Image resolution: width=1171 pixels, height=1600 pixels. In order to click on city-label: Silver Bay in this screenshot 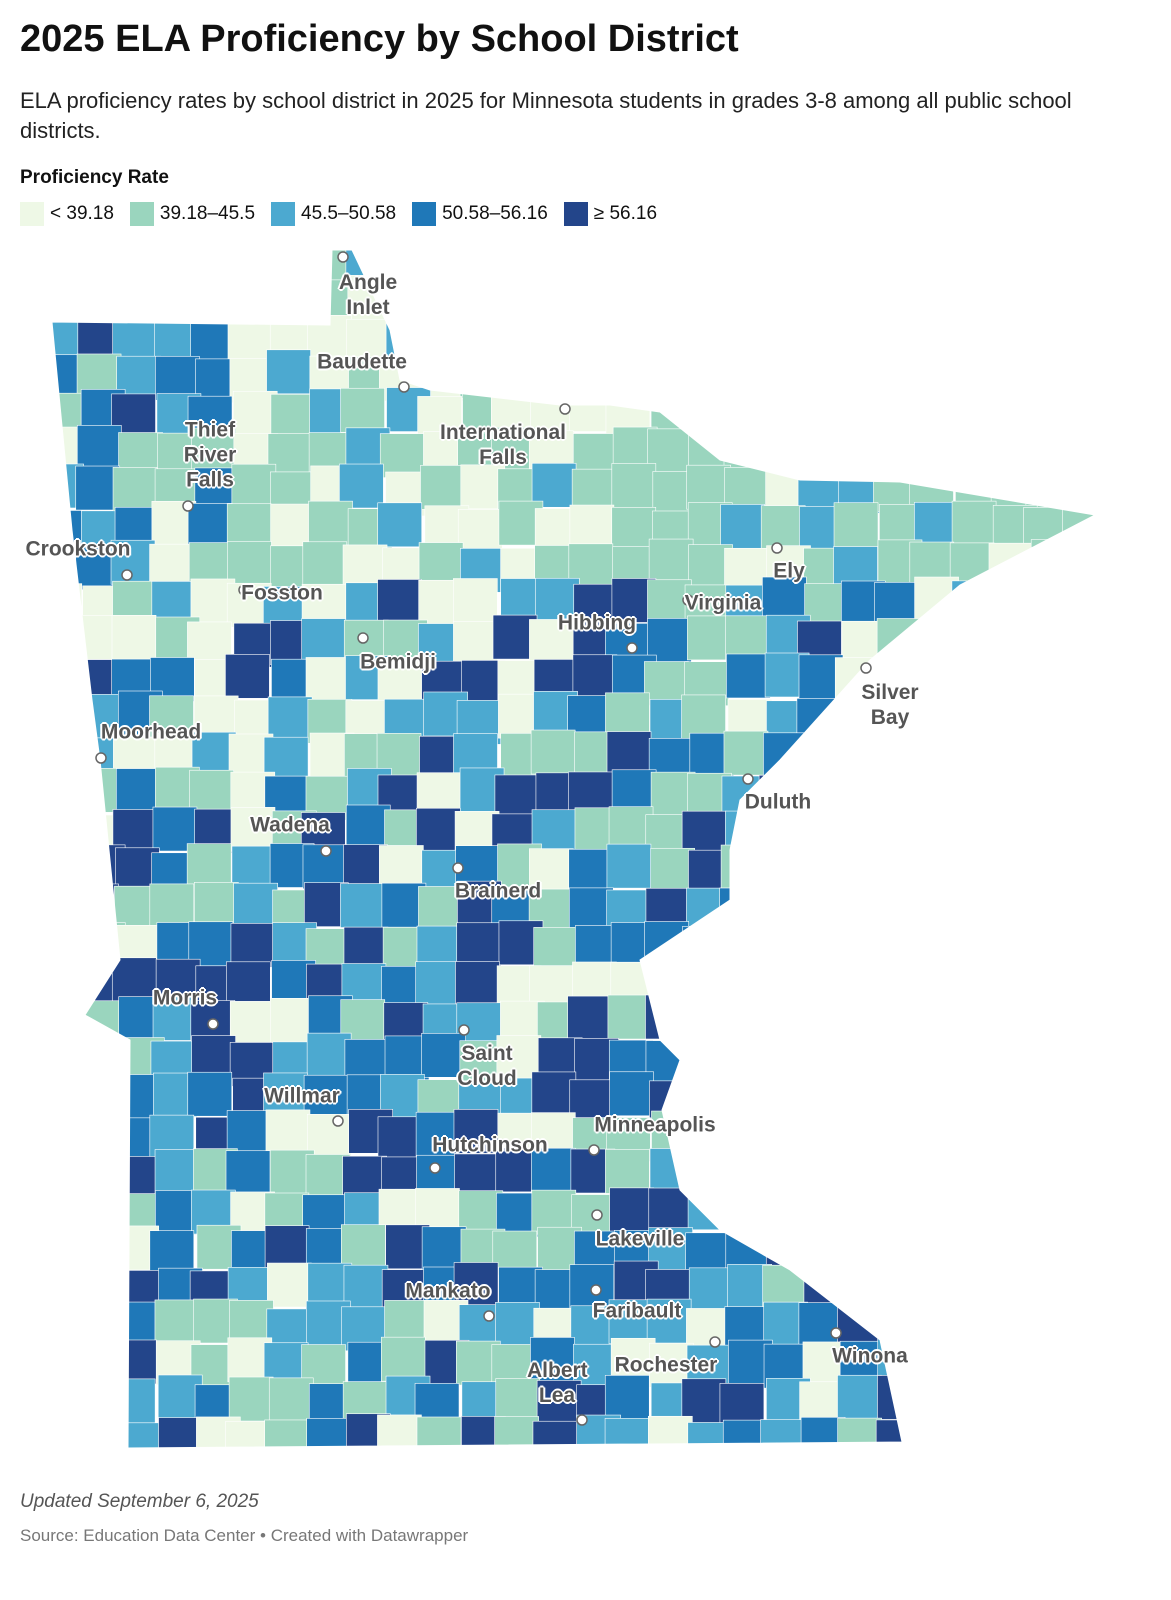, I will do `click(890, 705)`.